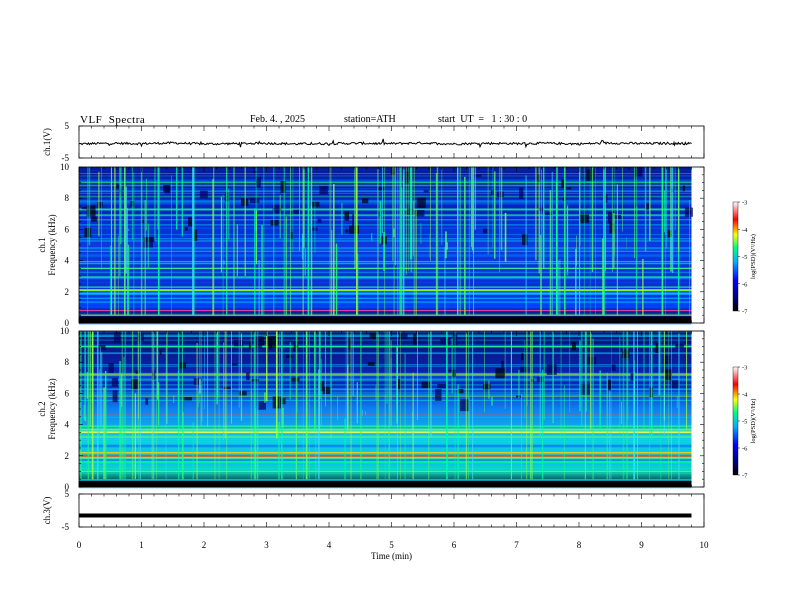 The height and width of the screenshot is (612, 792). Describe the element at coordinates (329, 545) in the screenshot. I see `x-tick-label: 4` at that location.